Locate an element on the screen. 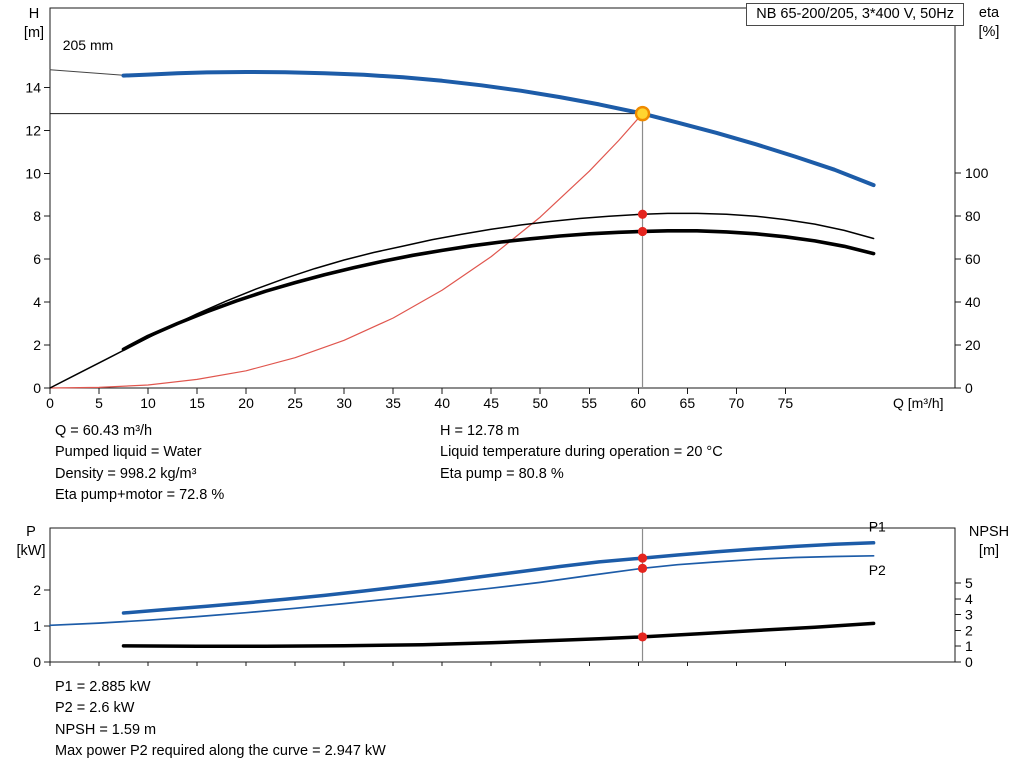  npsh-axis-title: NPSH [m] is located at coordinates (989, 541).